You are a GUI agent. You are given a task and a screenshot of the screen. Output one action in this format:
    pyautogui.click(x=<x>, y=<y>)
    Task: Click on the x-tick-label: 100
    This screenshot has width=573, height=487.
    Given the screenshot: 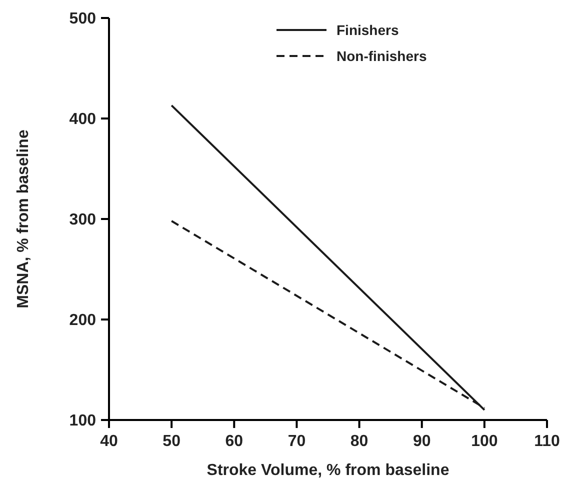 What is the action you would take?
    pyautogui.click(x=484, y=441)
    